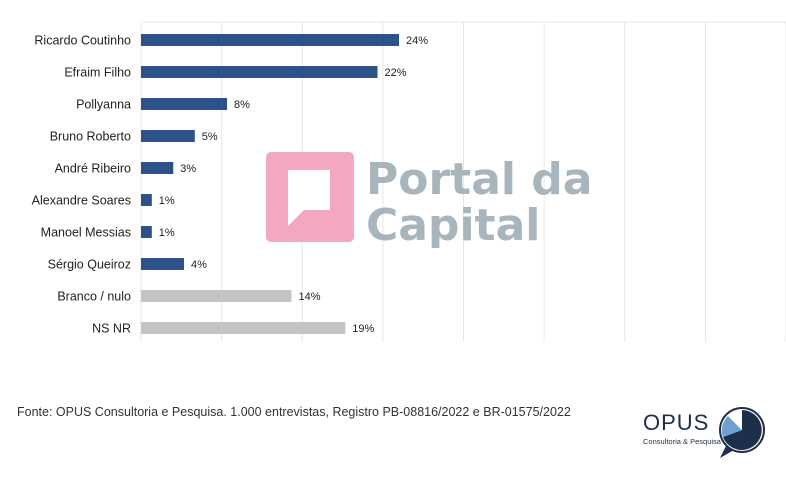 The image size is (786, 478). What do you see at coordinates (86, 233) in the screenshot?
I see `category-label: Manoel Messias` at bounding box center [86, 233].